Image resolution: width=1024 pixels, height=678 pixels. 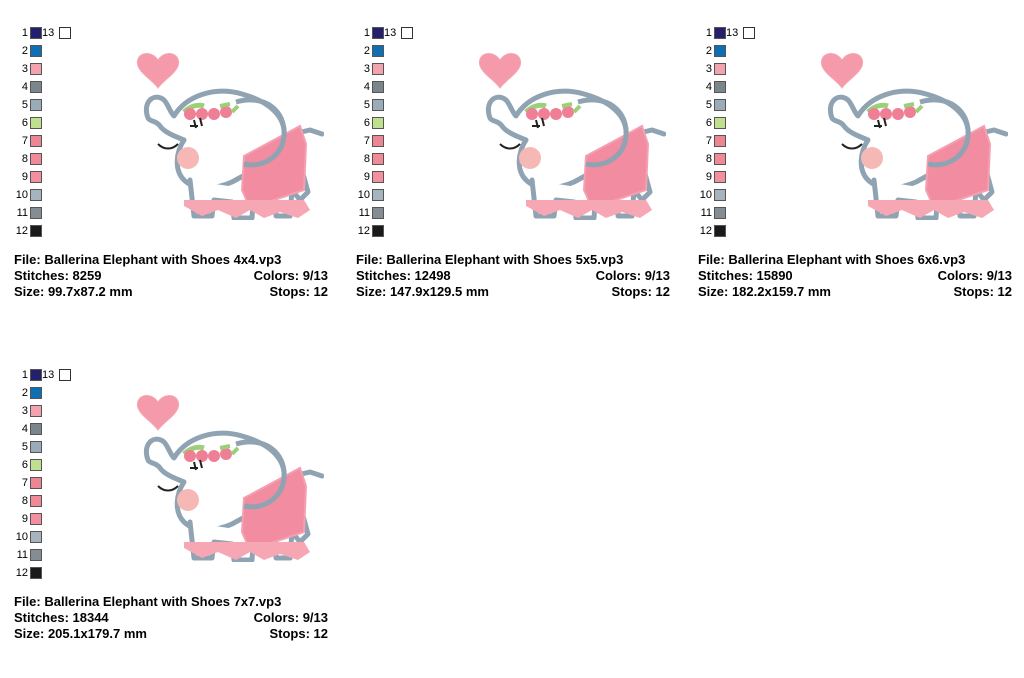 What do you see at coordinates (855, 276) in the screenshot?
I see `stitches-line: Stitches: 15890 Colors: 9/13` at bounding box center [855, 276].